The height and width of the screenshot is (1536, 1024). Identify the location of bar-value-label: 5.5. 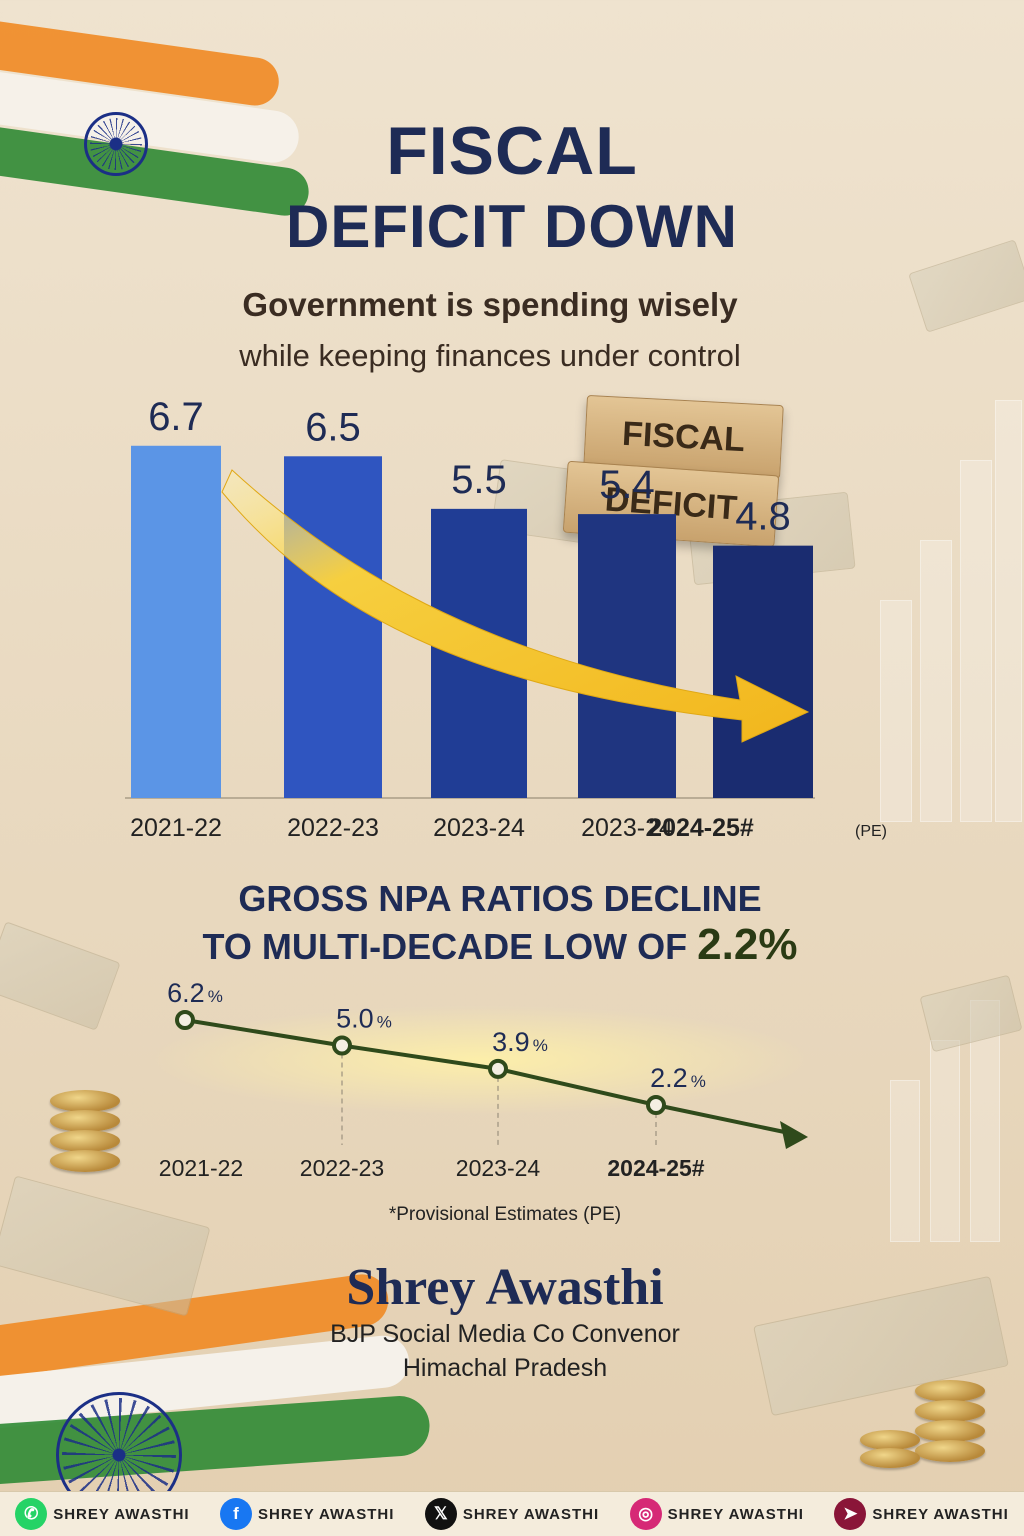
(479, 480).